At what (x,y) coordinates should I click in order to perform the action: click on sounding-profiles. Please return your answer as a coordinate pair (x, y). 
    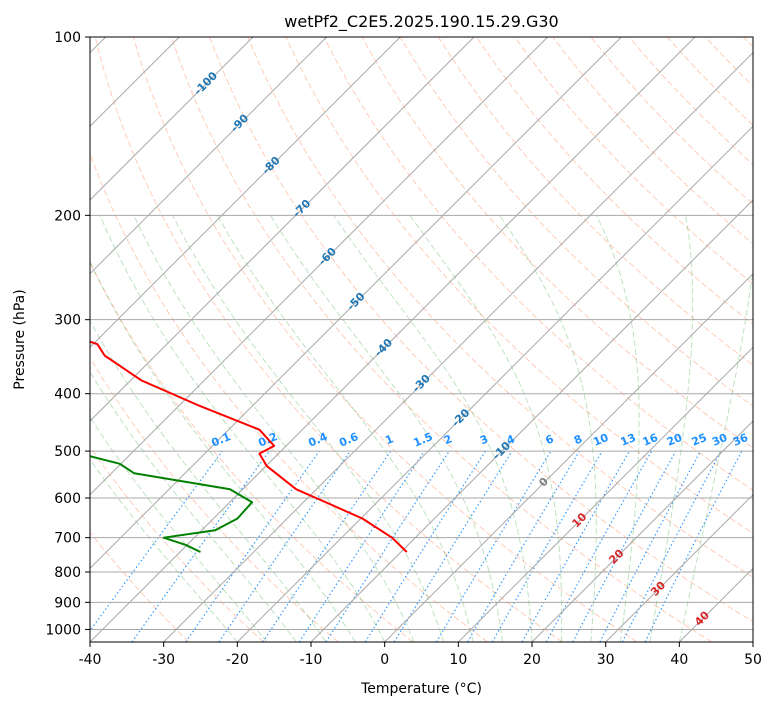
    Looking at the image, I should click on (249, 446).